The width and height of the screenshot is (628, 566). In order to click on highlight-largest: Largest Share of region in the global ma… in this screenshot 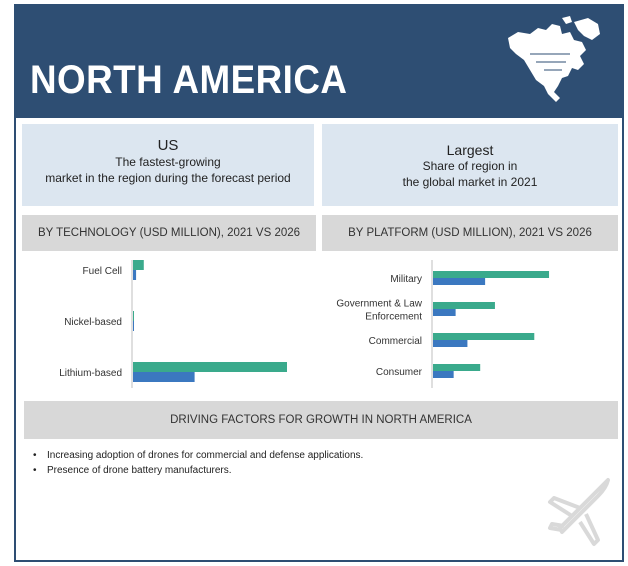, I will do `click(470, 165)`.